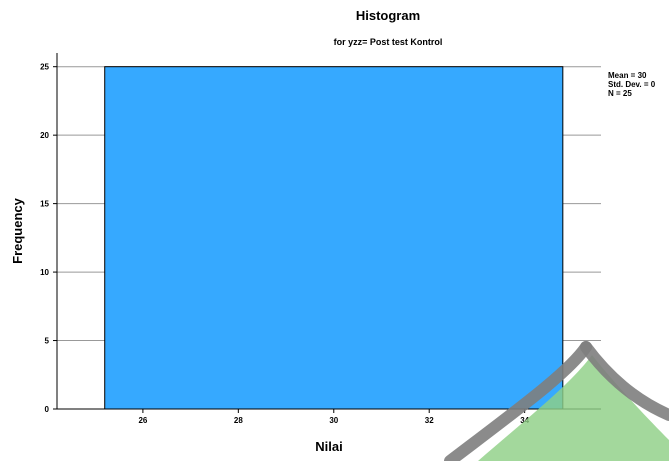 The width and height of the screenshot is (669, 461). What do you see at coordinates (333, 420) in the screenshot?
I see `x-tick-label-30: 30` at bounding box center [333, 420].